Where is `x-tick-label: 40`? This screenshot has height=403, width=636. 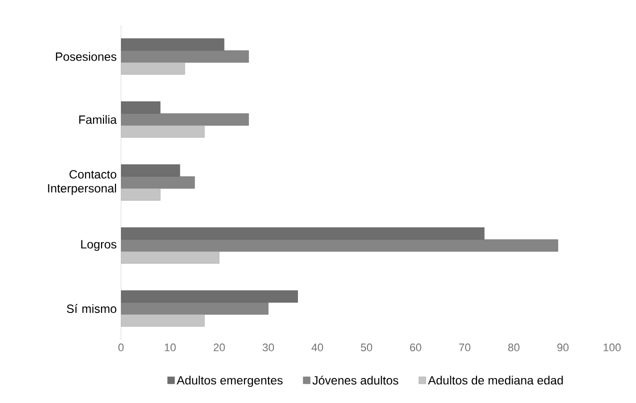 x-tick-label: 40 is located at coordinates (318, 348).